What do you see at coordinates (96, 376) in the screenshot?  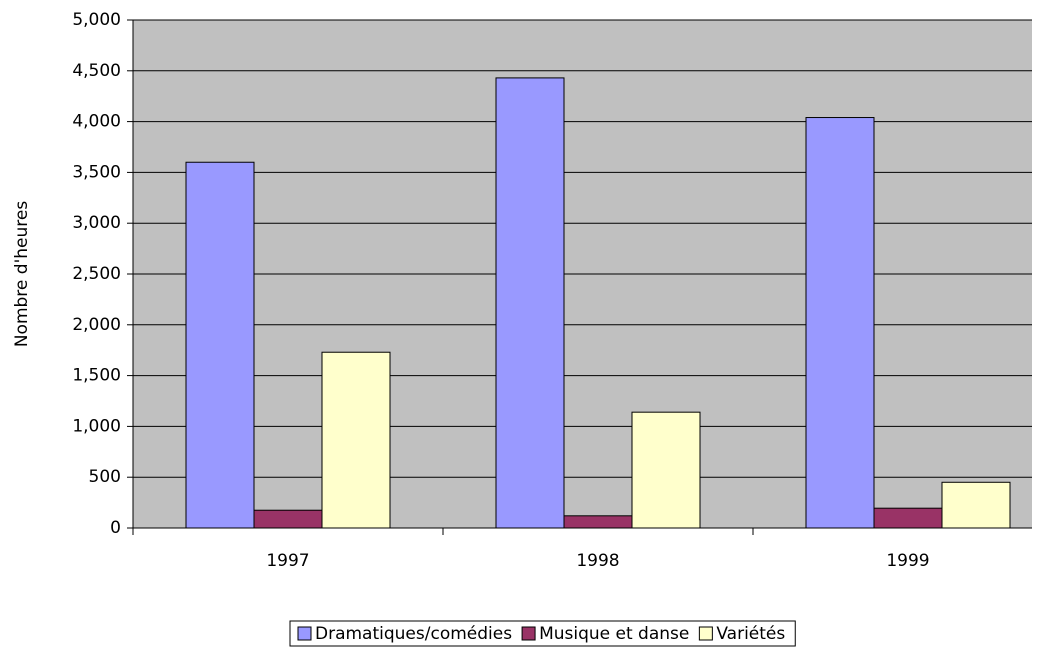 I see `y-tick-label: 1,500` at bounding box center [96, 376].